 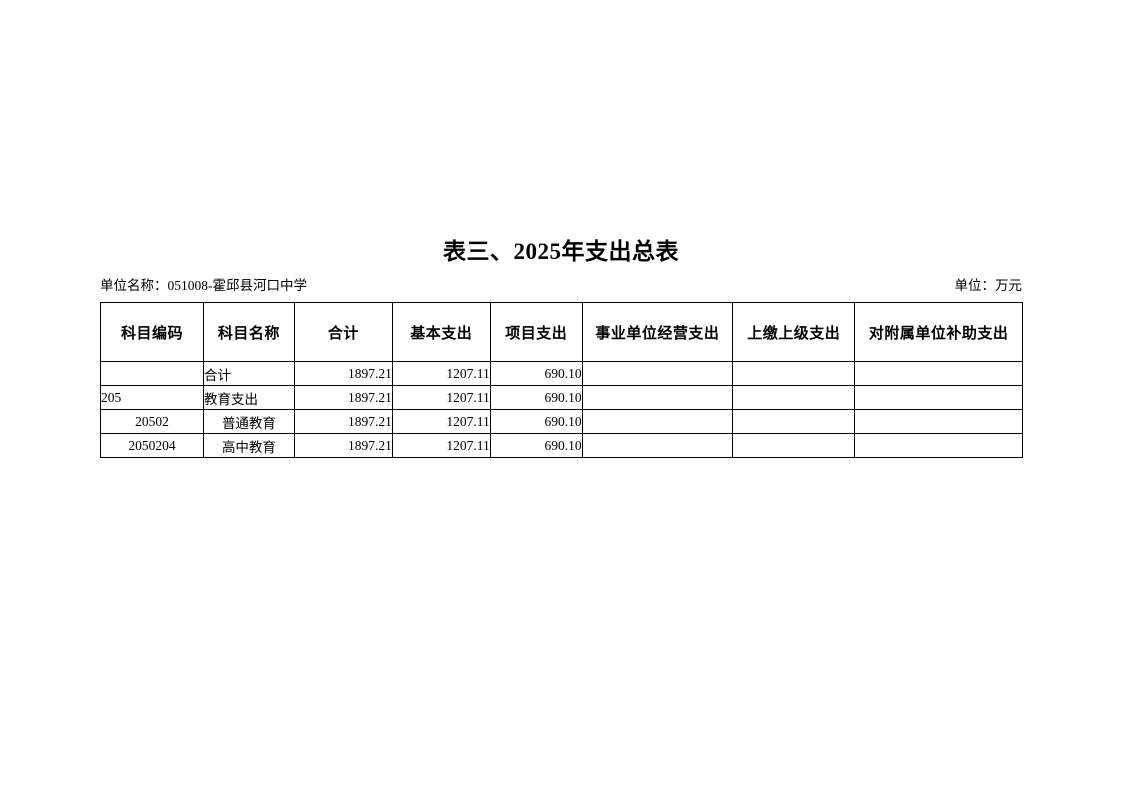 What do you see at coordinates (249, 373) in the screenshot?
I see `cell-name: 合计` at bounding box center [249, 373].